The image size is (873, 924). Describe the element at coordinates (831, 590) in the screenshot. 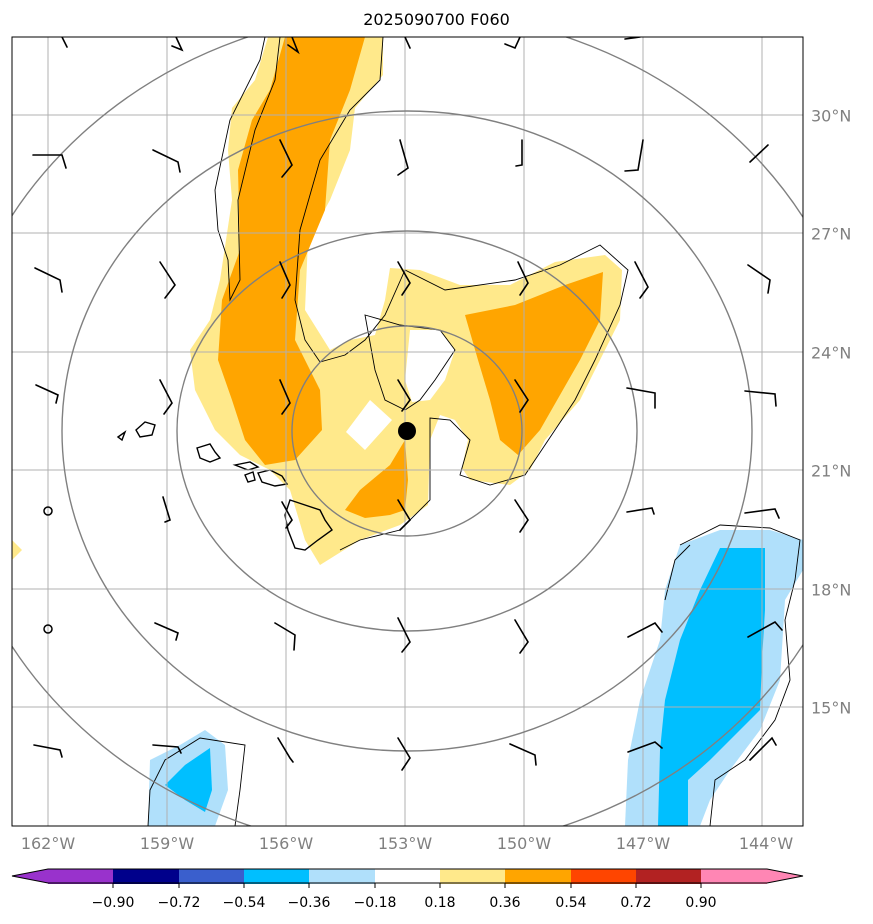

I see `lat-label: 18°N` at that location.